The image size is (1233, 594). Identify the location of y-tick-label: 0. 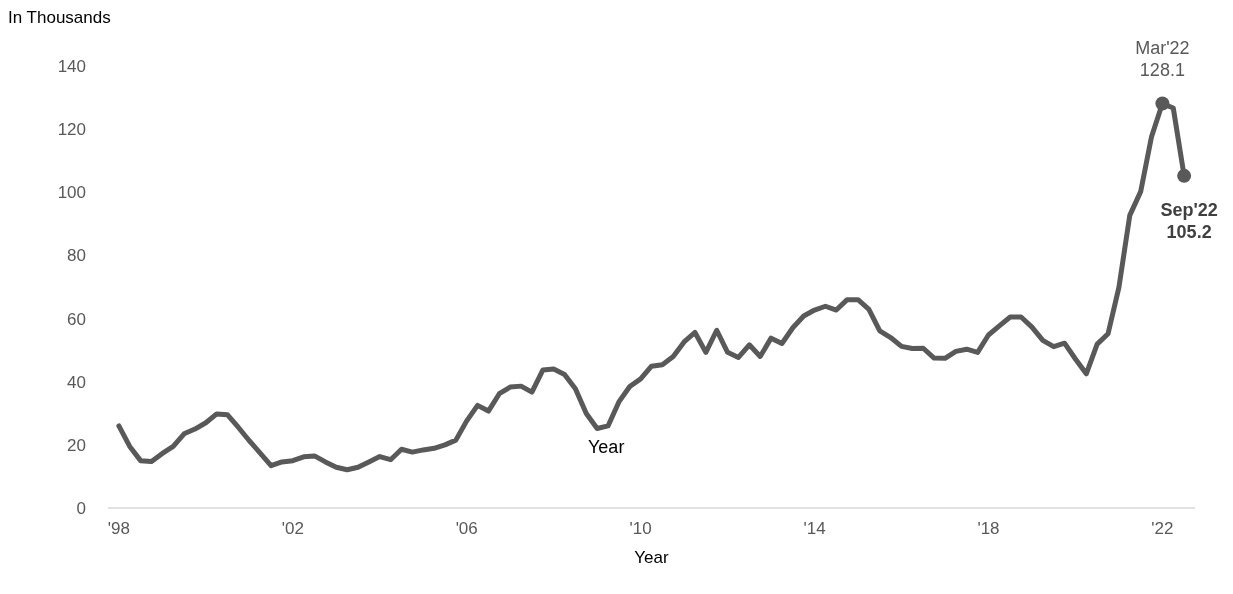
(81, 509).